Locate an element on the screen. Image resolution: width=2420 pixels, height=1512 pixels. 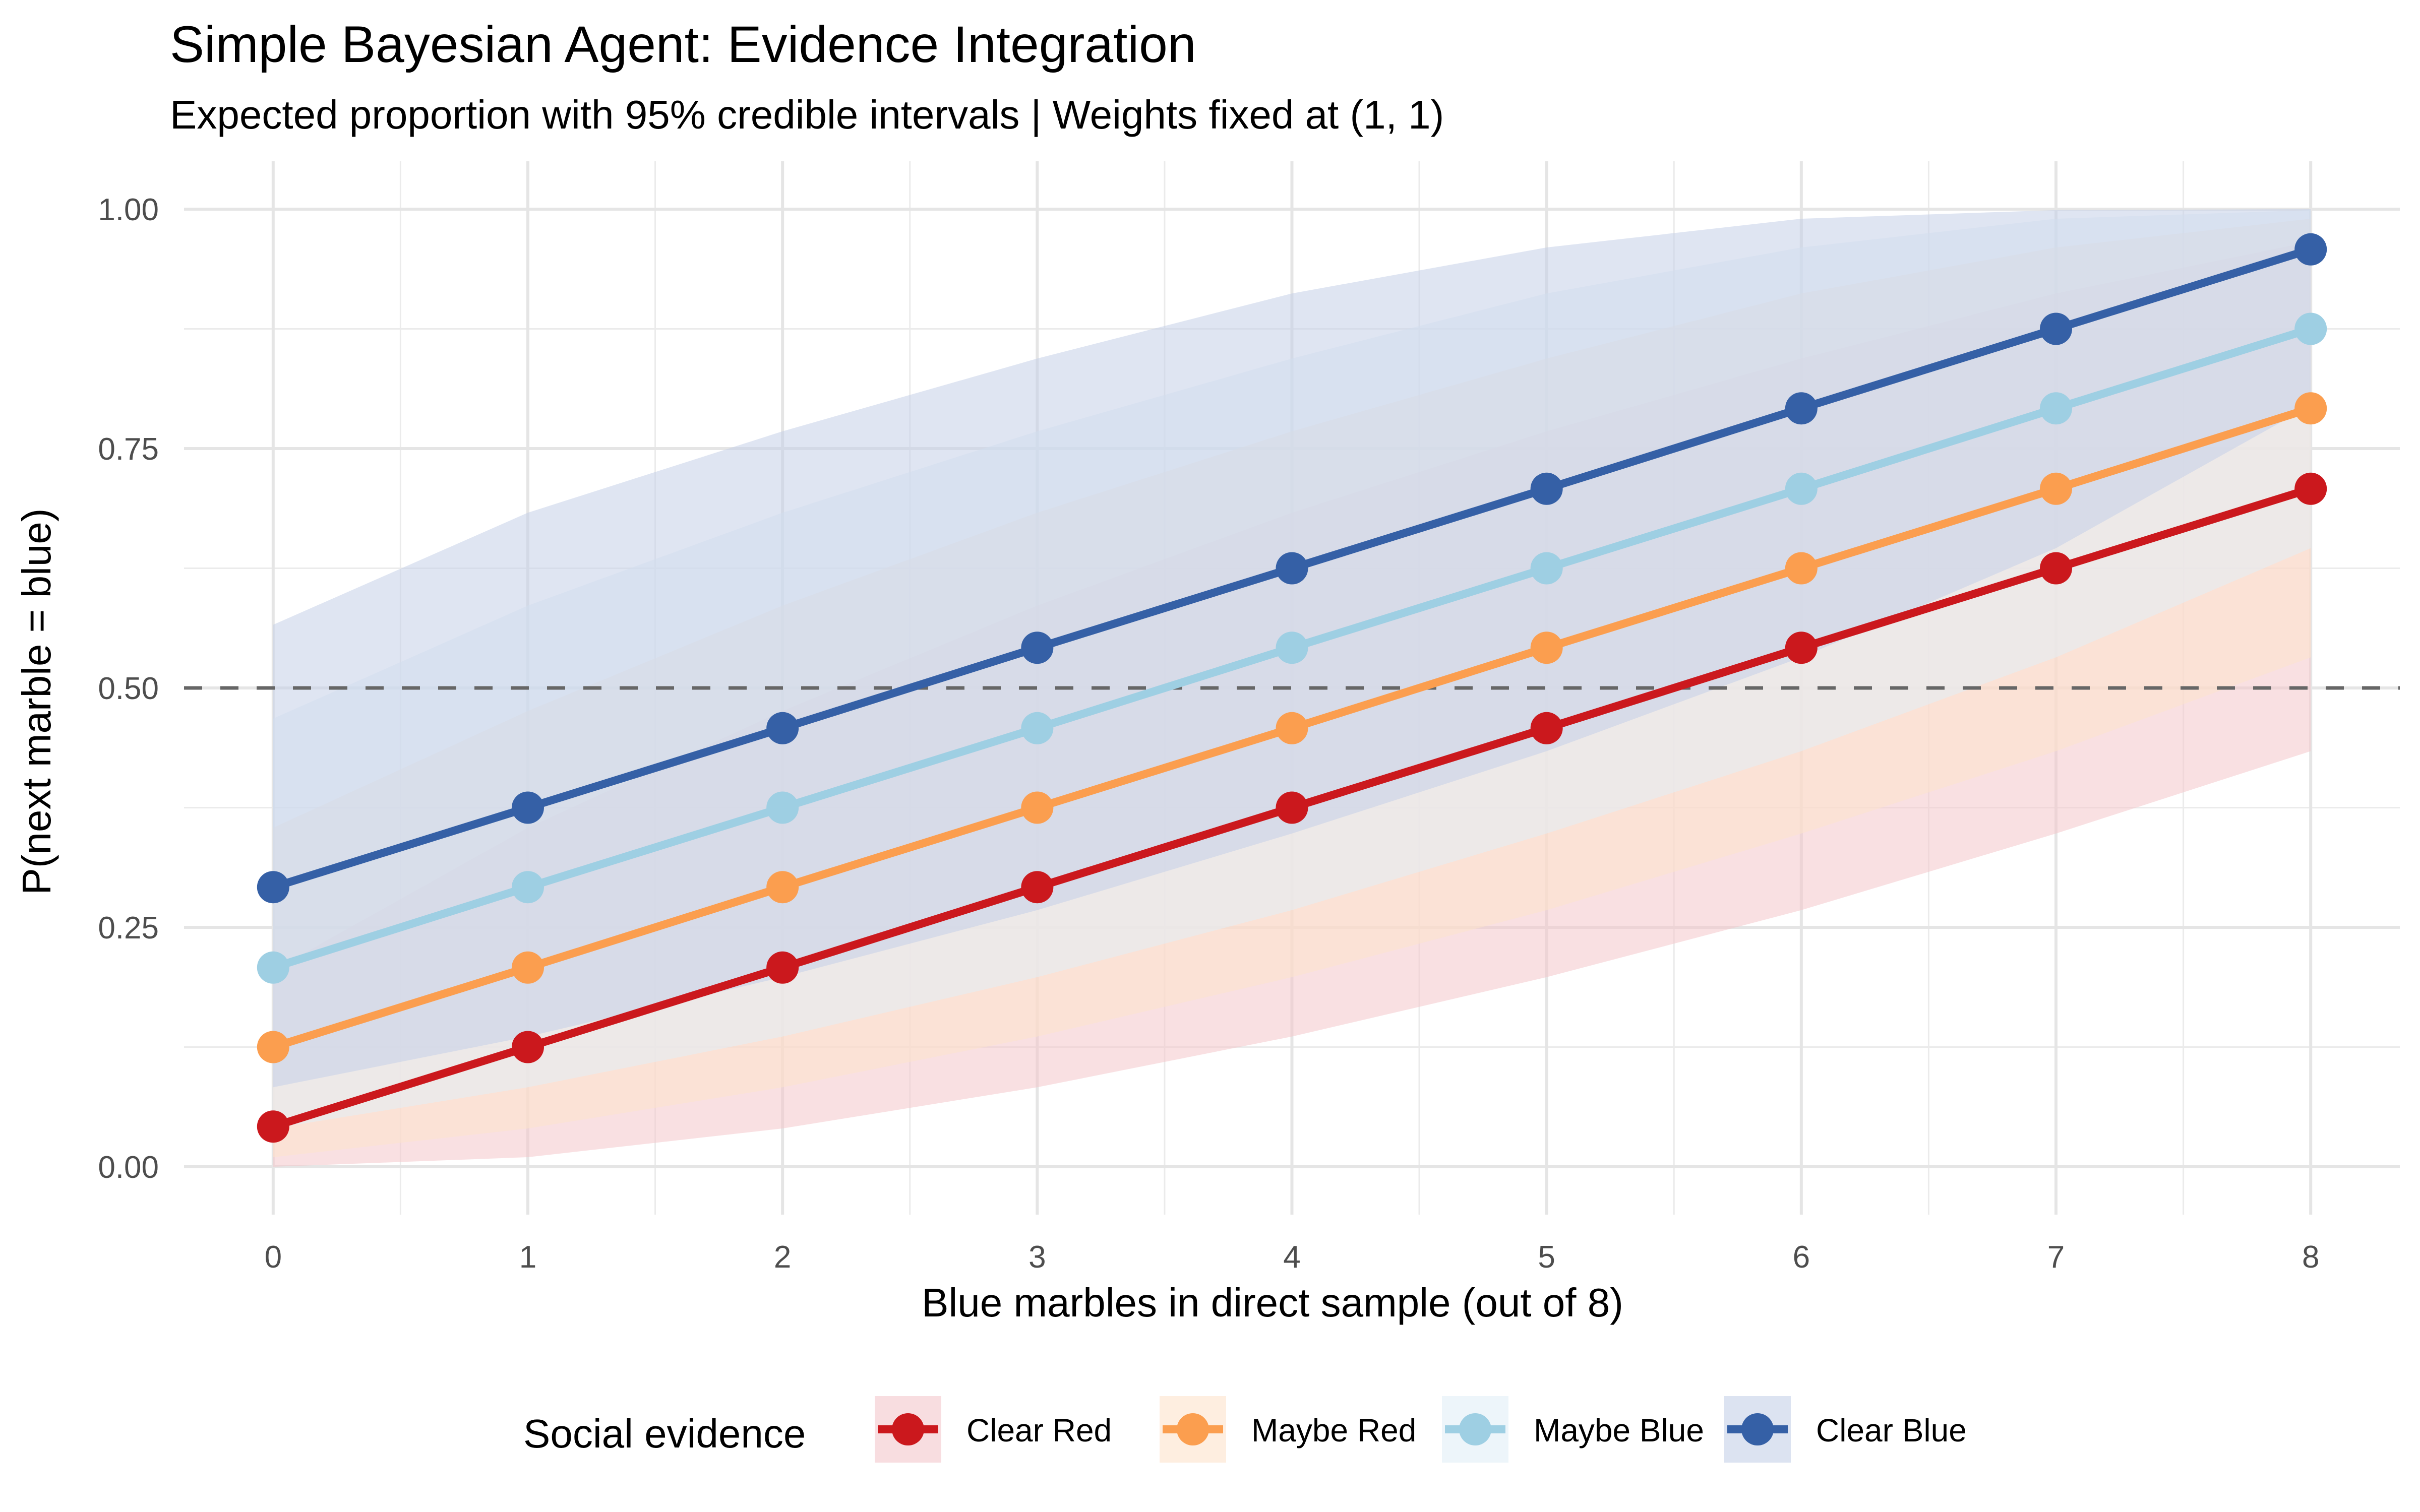
legend-item-clear-red: Clear Red is located at coordinates (993, 1429).